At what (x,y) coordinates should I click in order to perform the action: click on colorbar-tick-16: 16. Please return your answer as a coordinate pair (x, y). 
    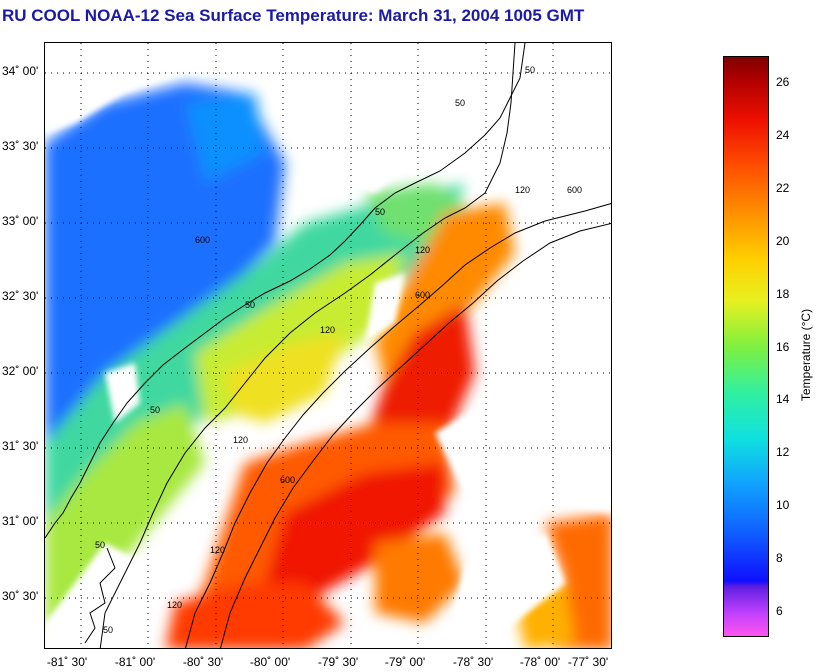
    Looking at the image, I should click on (783, 347).